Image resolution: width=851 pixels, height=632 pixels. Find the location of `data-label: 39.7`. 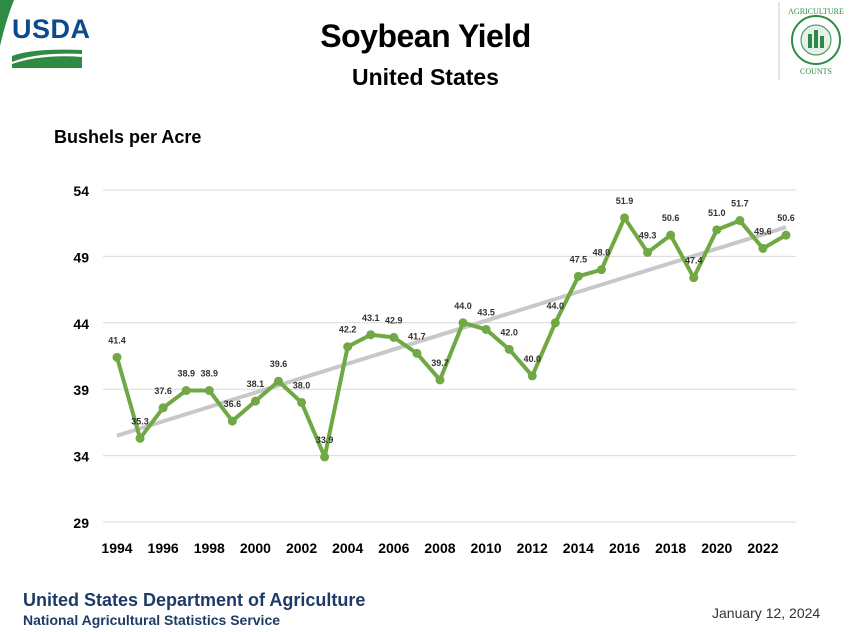

data-label: 39.7 is located at coordinates (440, 363).